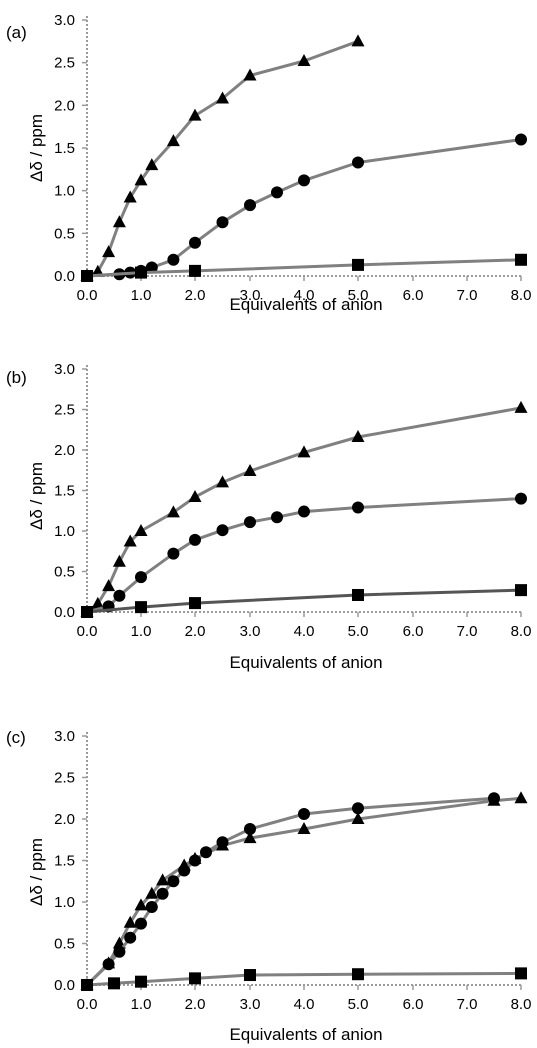  Describe the element at coordinates (290, 891) in the screenshot. I see `series-line-circle` at that location.